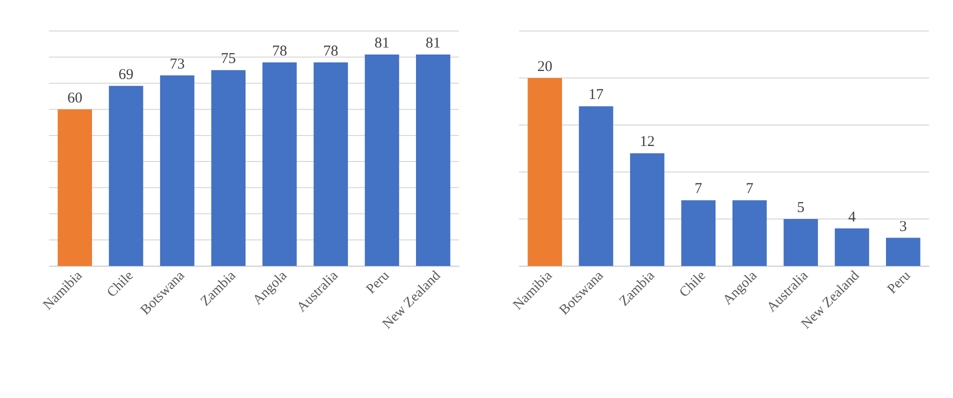  What do you see at coordinates (74, 98) in the screenshot?
I see `data-label: 60` at bounding box center [74, 98].